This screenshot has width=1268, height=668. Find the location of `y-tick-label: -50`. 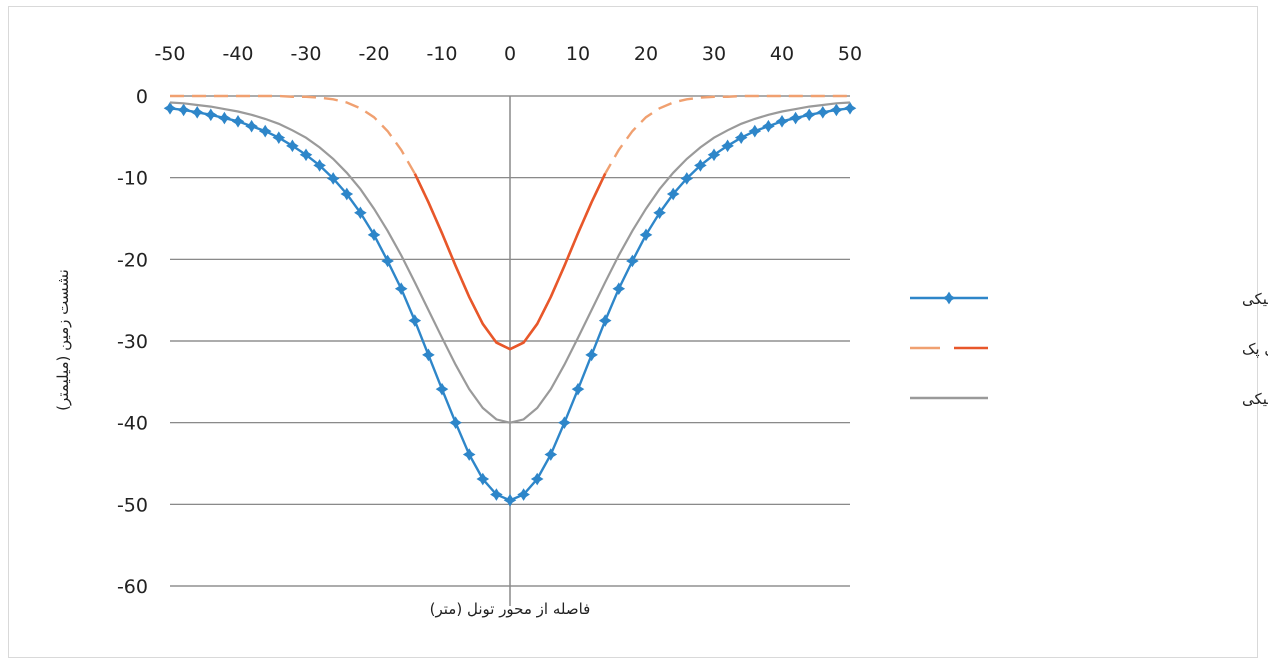

y-tick-label: -50 is located at coordinates (132, 505).